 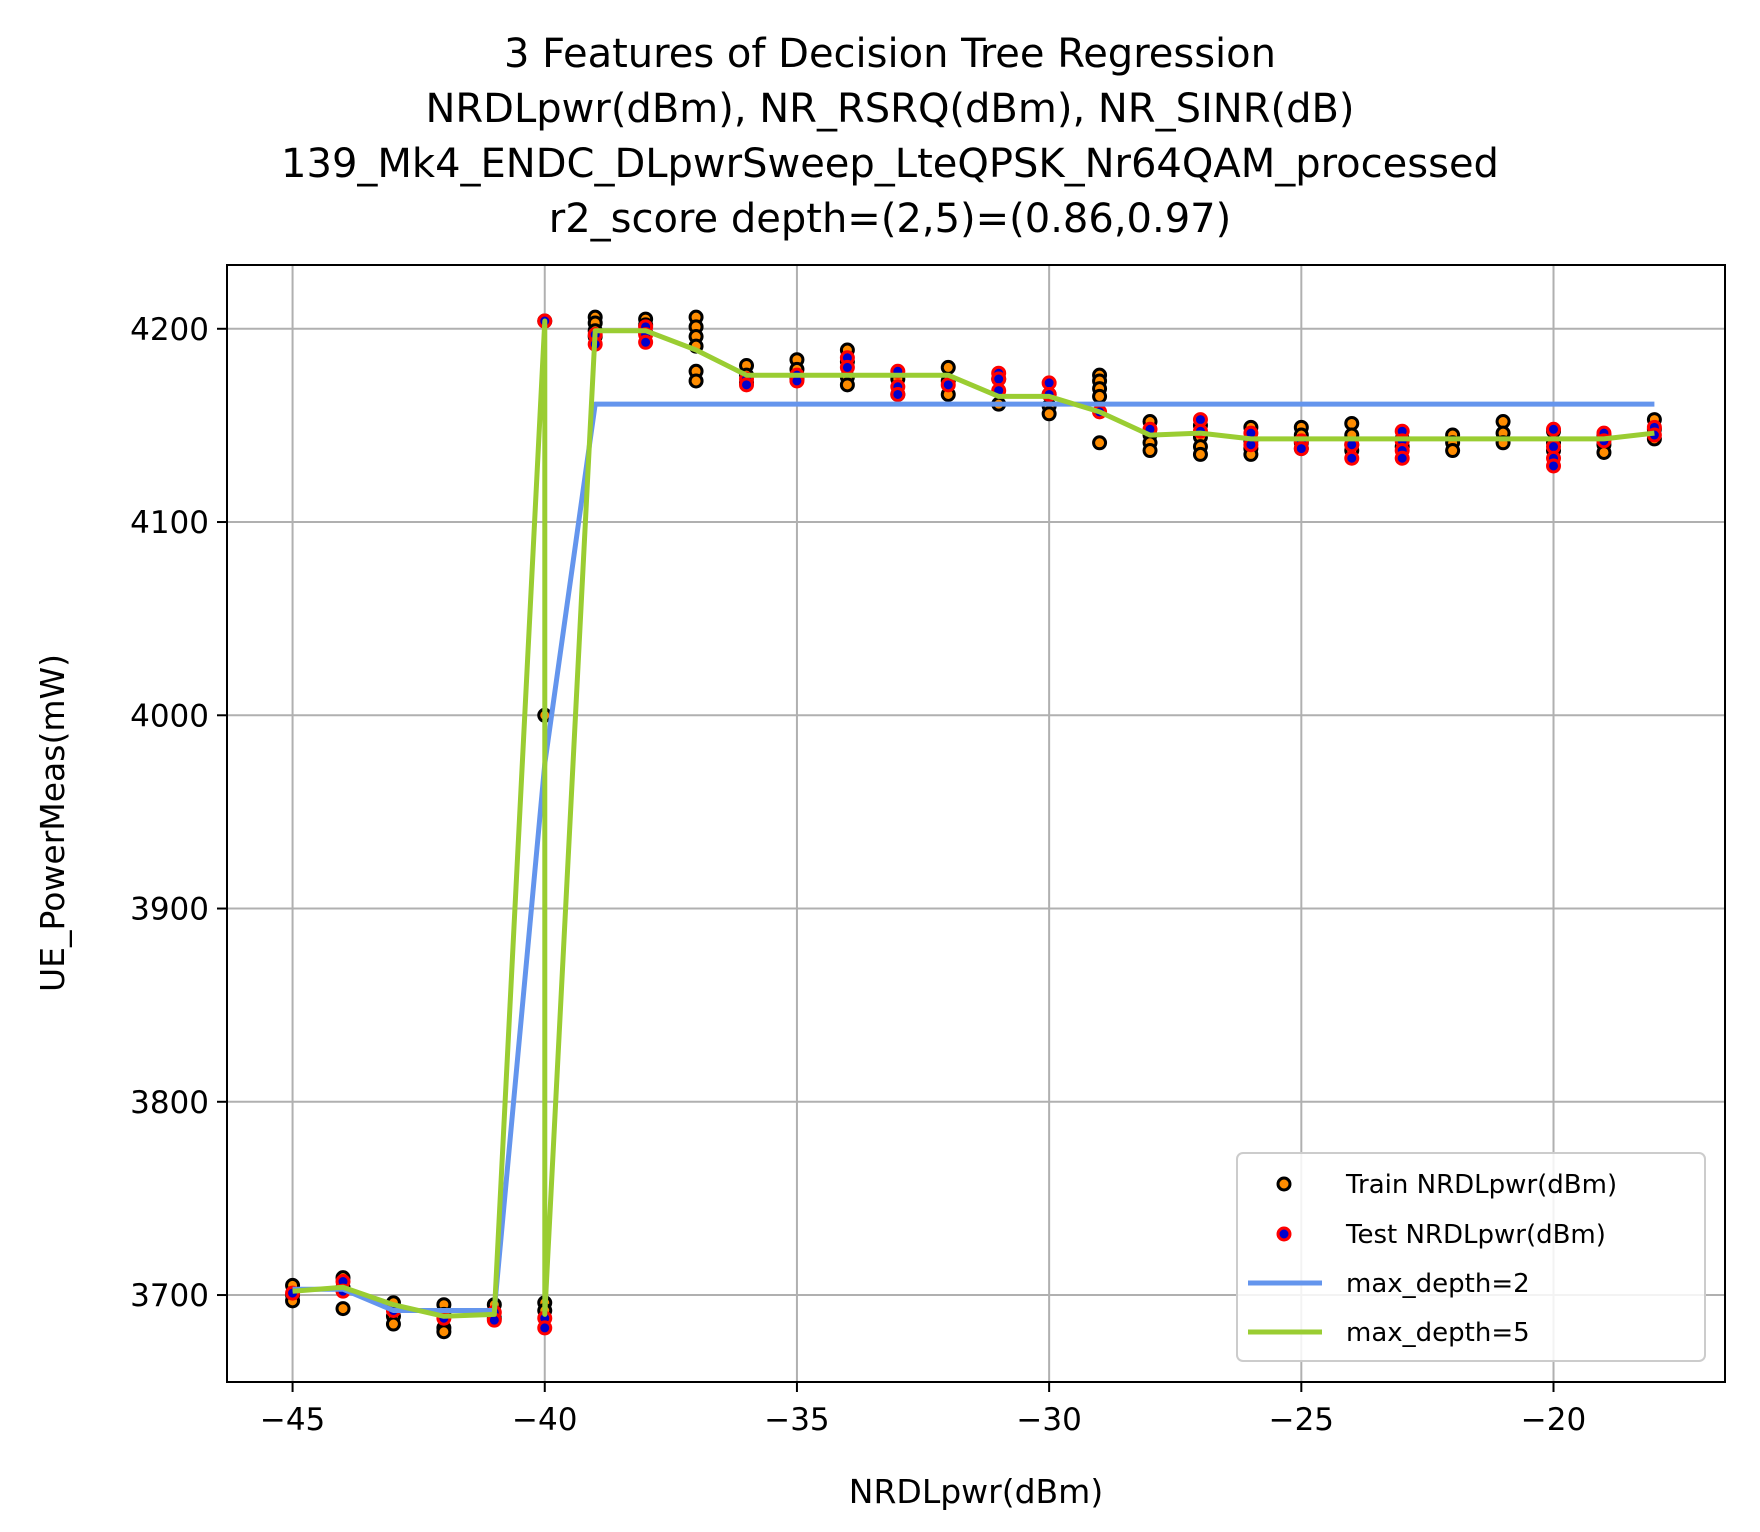 I want to click on chart-title-line-2: NRDLpwr(dBm), NR_RSRQ(dBm), NR_SINR(dB), so click(x=889, y=109).